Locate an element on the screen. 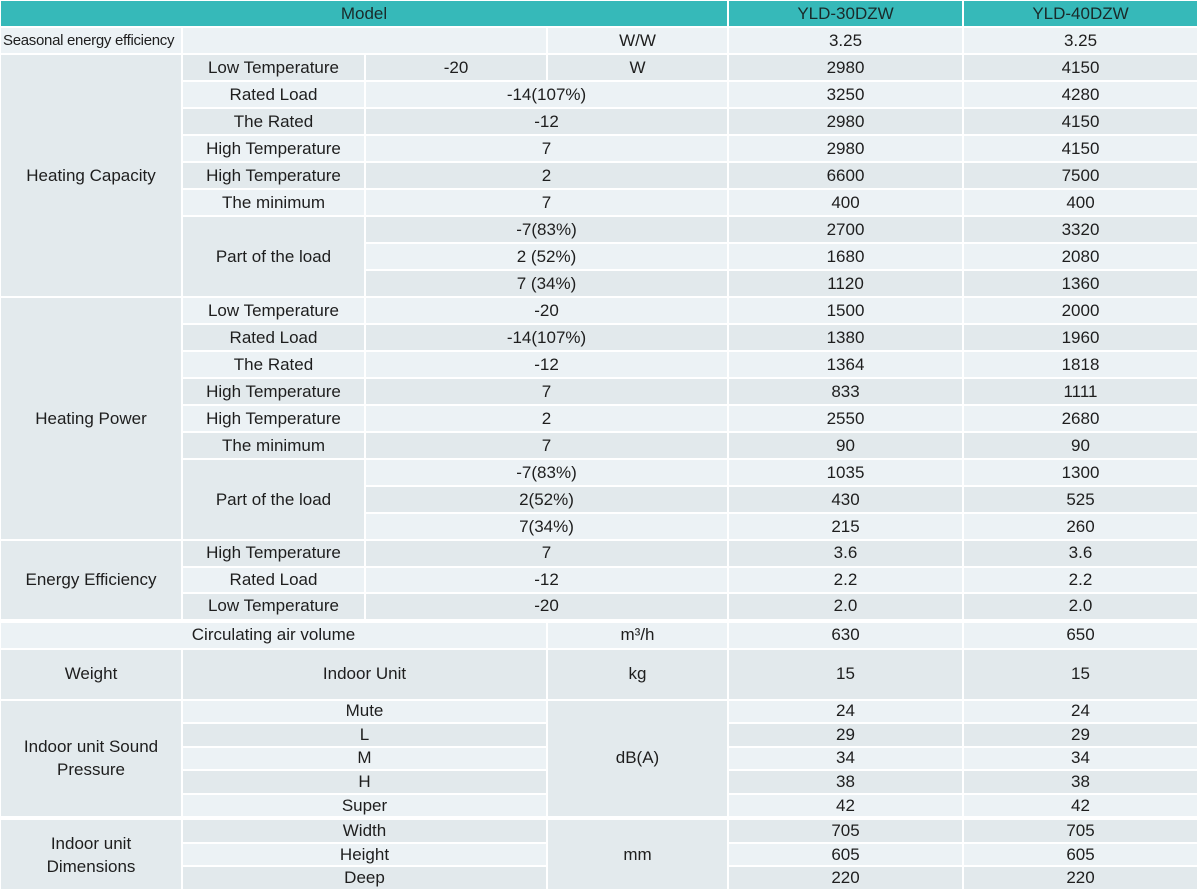 This screenshot has height=894, width=1200. value-yld-30dzw: 1380 is located at coordinates (845, 337).